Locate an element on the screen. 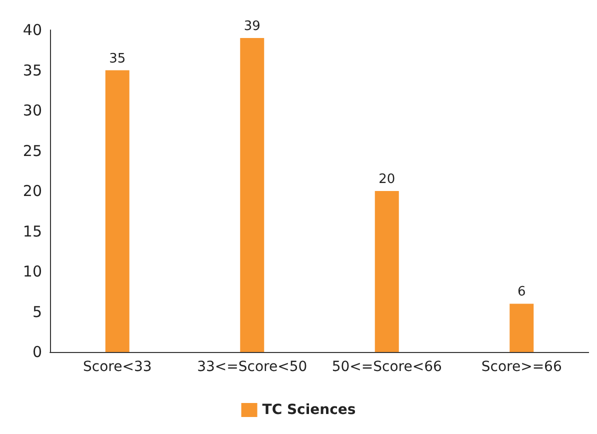 The width and height of the screenshot is (597, 434). data-label: 39 is located at coordinates (252, 26).